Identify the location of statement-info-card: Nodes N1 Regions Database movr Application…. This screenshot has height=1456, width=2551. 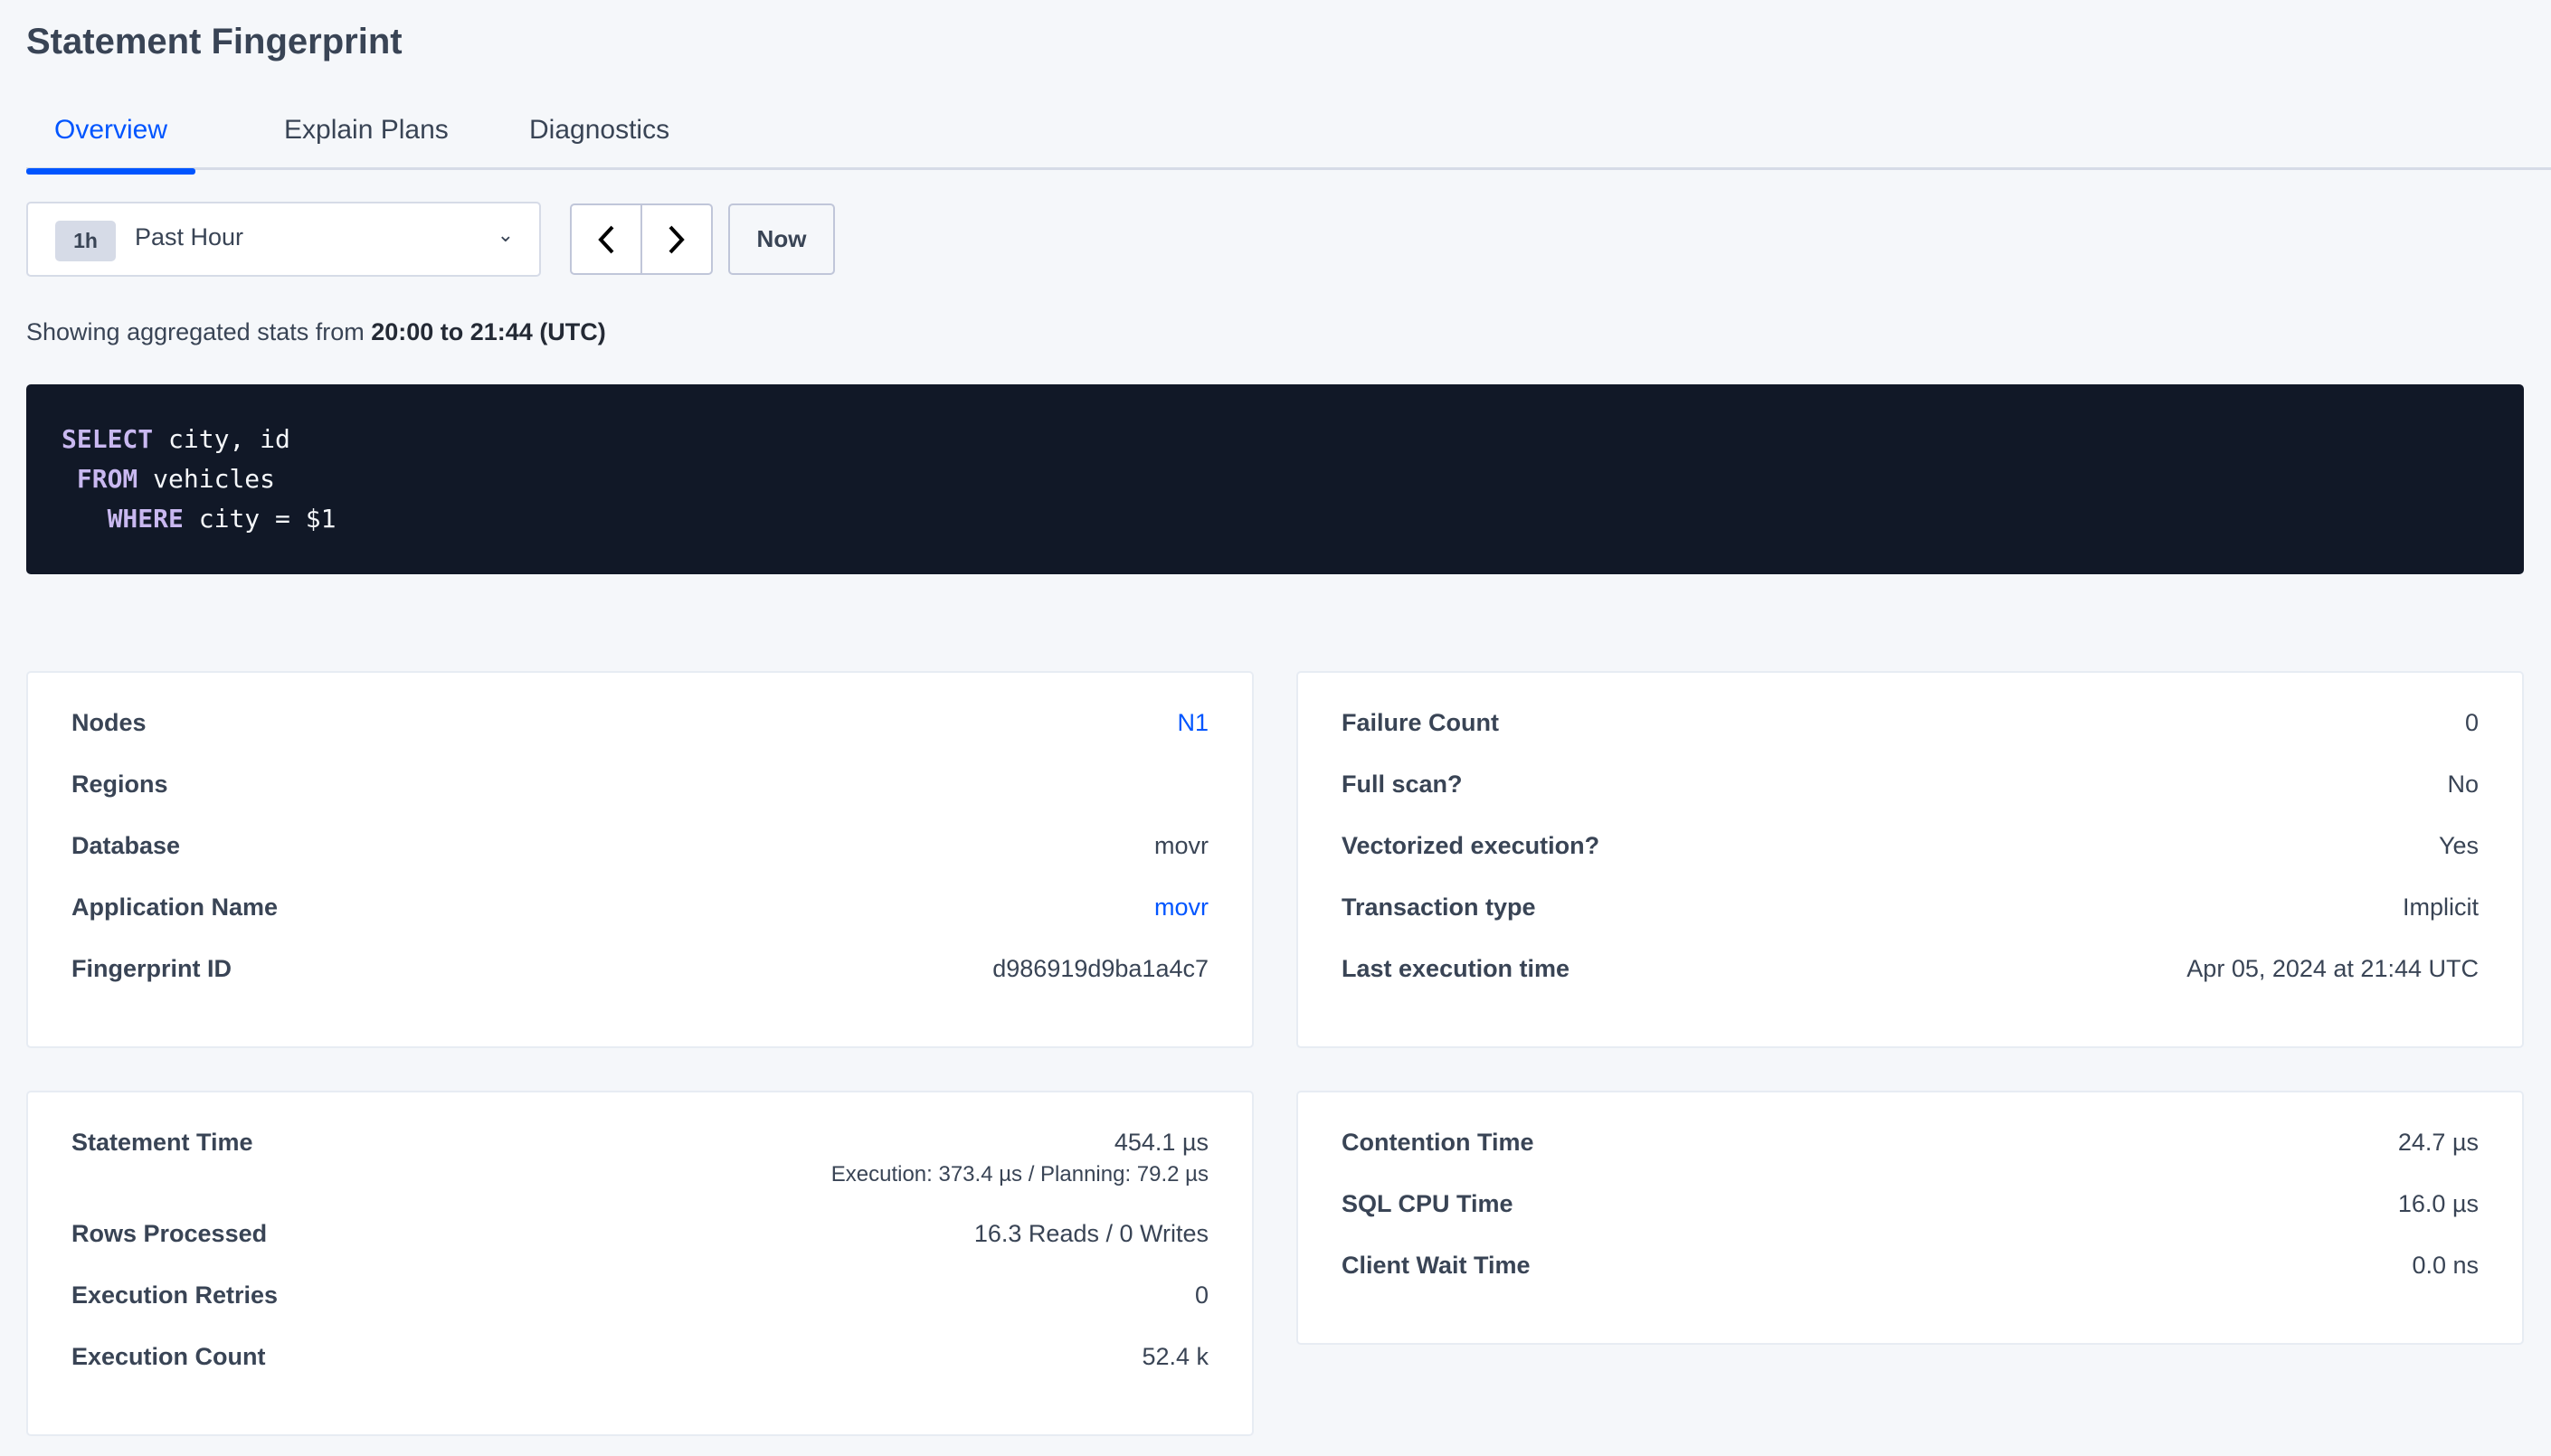
(640, 860).